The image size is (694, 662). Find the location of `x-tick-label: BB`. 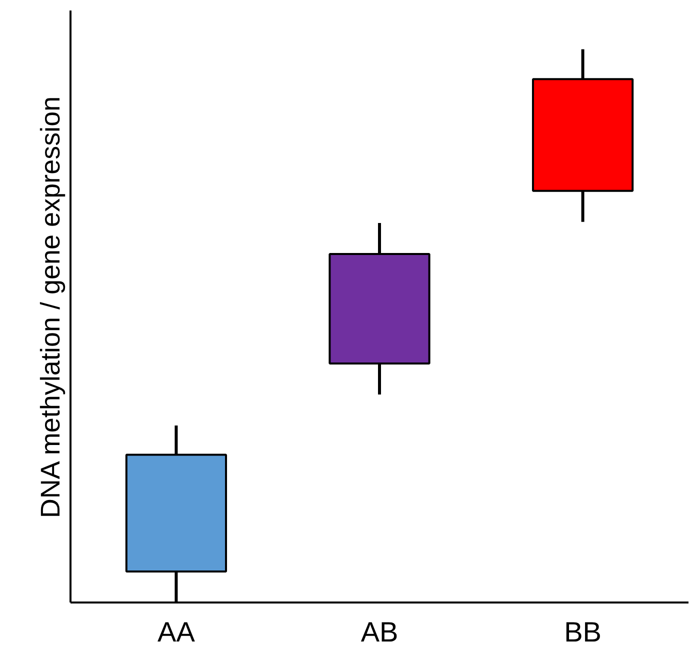

x-tick-label: BB is located at coordinates (583, 632).